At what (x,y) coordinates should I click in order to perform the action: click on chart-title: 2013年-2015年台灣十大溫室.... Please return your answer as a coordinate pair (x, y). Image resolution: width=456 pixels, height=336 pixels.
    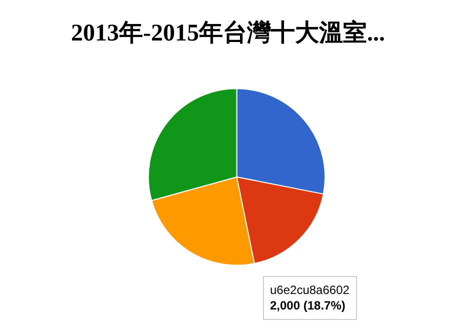
    Looking at the image, I should click on (228, 32).